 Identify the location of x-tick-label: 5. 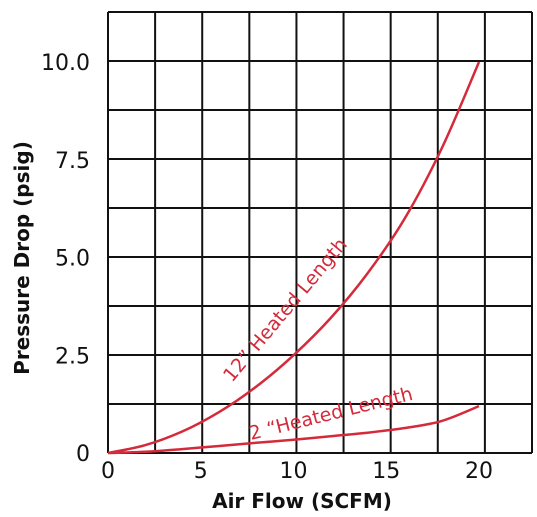
(201, 471).